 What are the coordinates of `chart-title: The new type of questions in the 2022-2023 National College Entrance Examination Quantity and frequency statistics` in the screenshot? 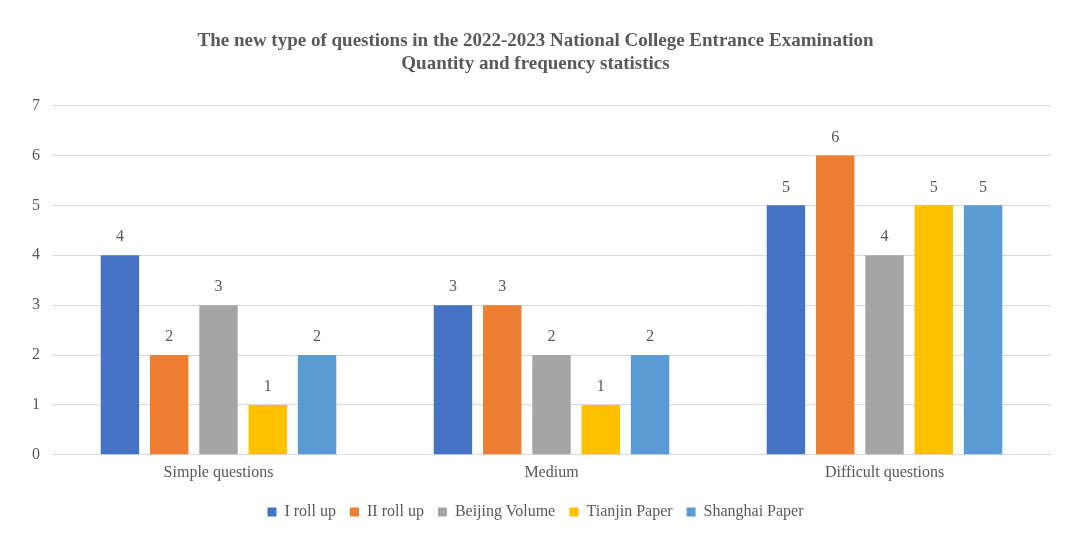 It's located at (535, 51).